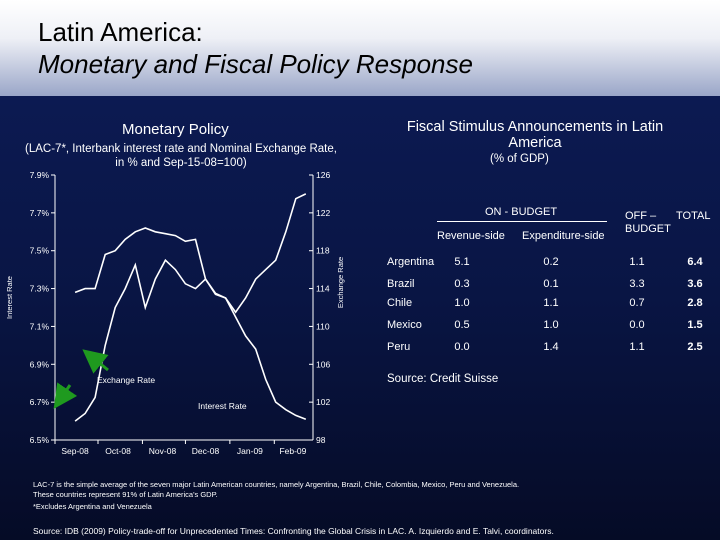 The height and width of the screenshot is (540, 720). Describe the element at coordinates (411, 262) in the screenshot. I see `table-row-label: Argentina` at that location.